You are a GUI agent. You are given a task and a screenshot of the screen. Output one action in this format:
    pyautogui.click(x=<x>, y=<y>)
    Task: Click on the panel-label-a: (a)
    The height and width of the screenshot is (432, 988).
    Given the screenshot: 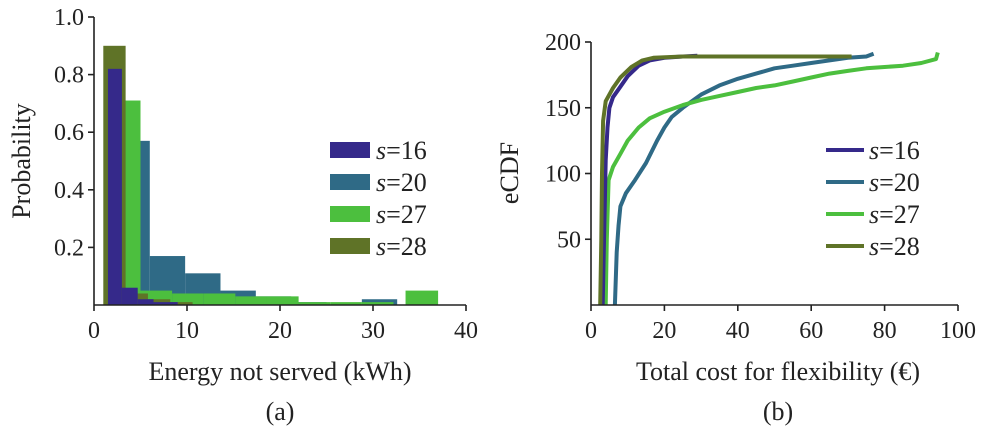 What is the action you would take?
    pyautogui.click(x=280, y=411)
    